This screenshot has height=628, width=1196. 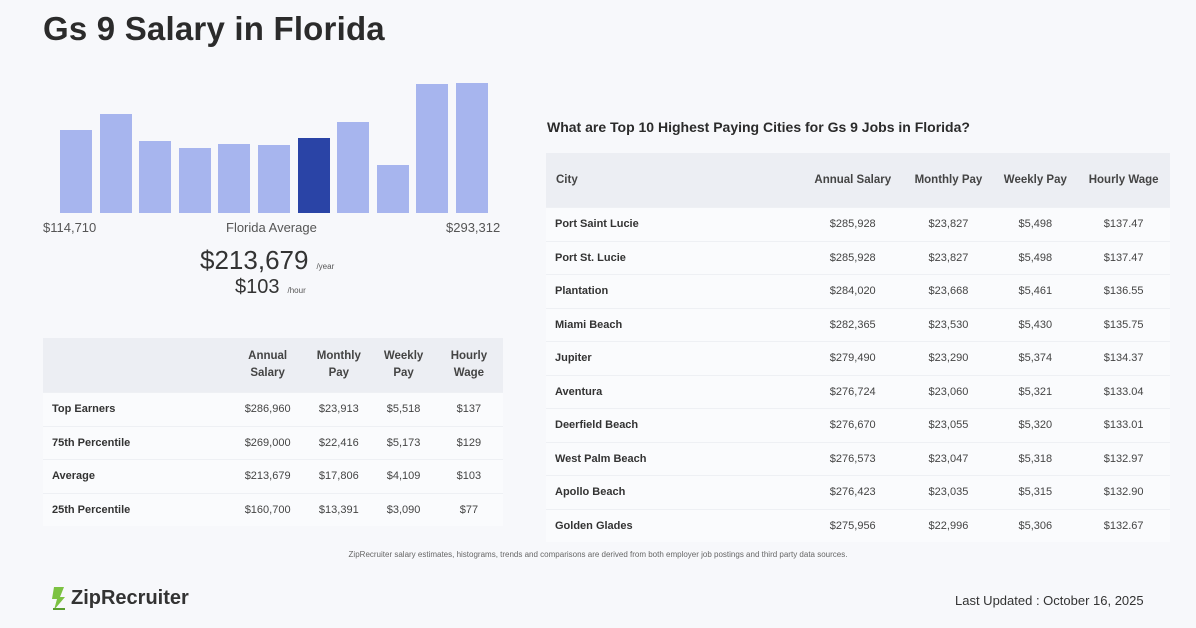 What do you see at coordinates (339, 409) in the screenshot?
I see `table-cell: $23,913` at bounding box center [339, 409].